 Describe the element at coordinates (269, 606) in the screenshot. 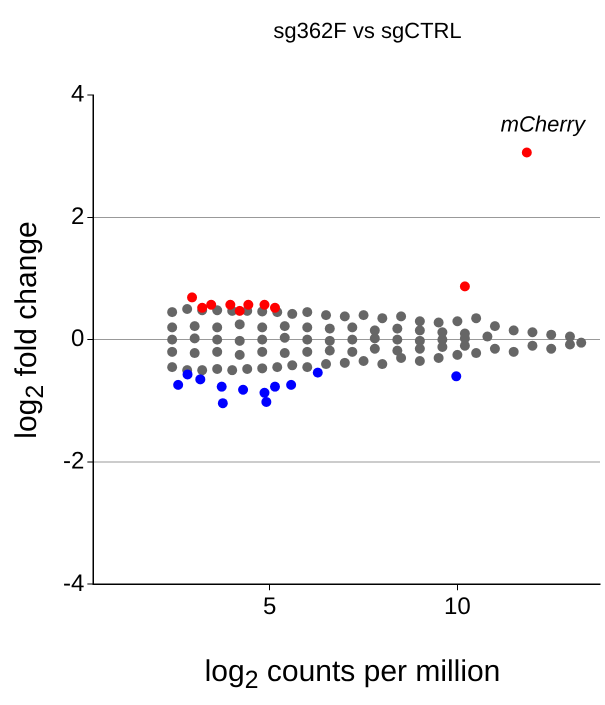

I see `x-tick-label: 5` at that location.